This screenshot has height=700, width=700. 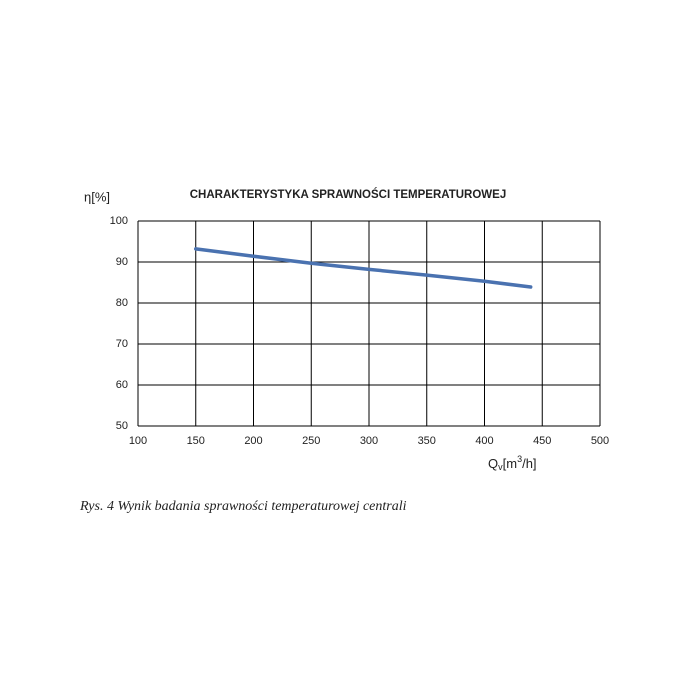 I want to click on x-tick-label: 500, so click(x=600, y=441).